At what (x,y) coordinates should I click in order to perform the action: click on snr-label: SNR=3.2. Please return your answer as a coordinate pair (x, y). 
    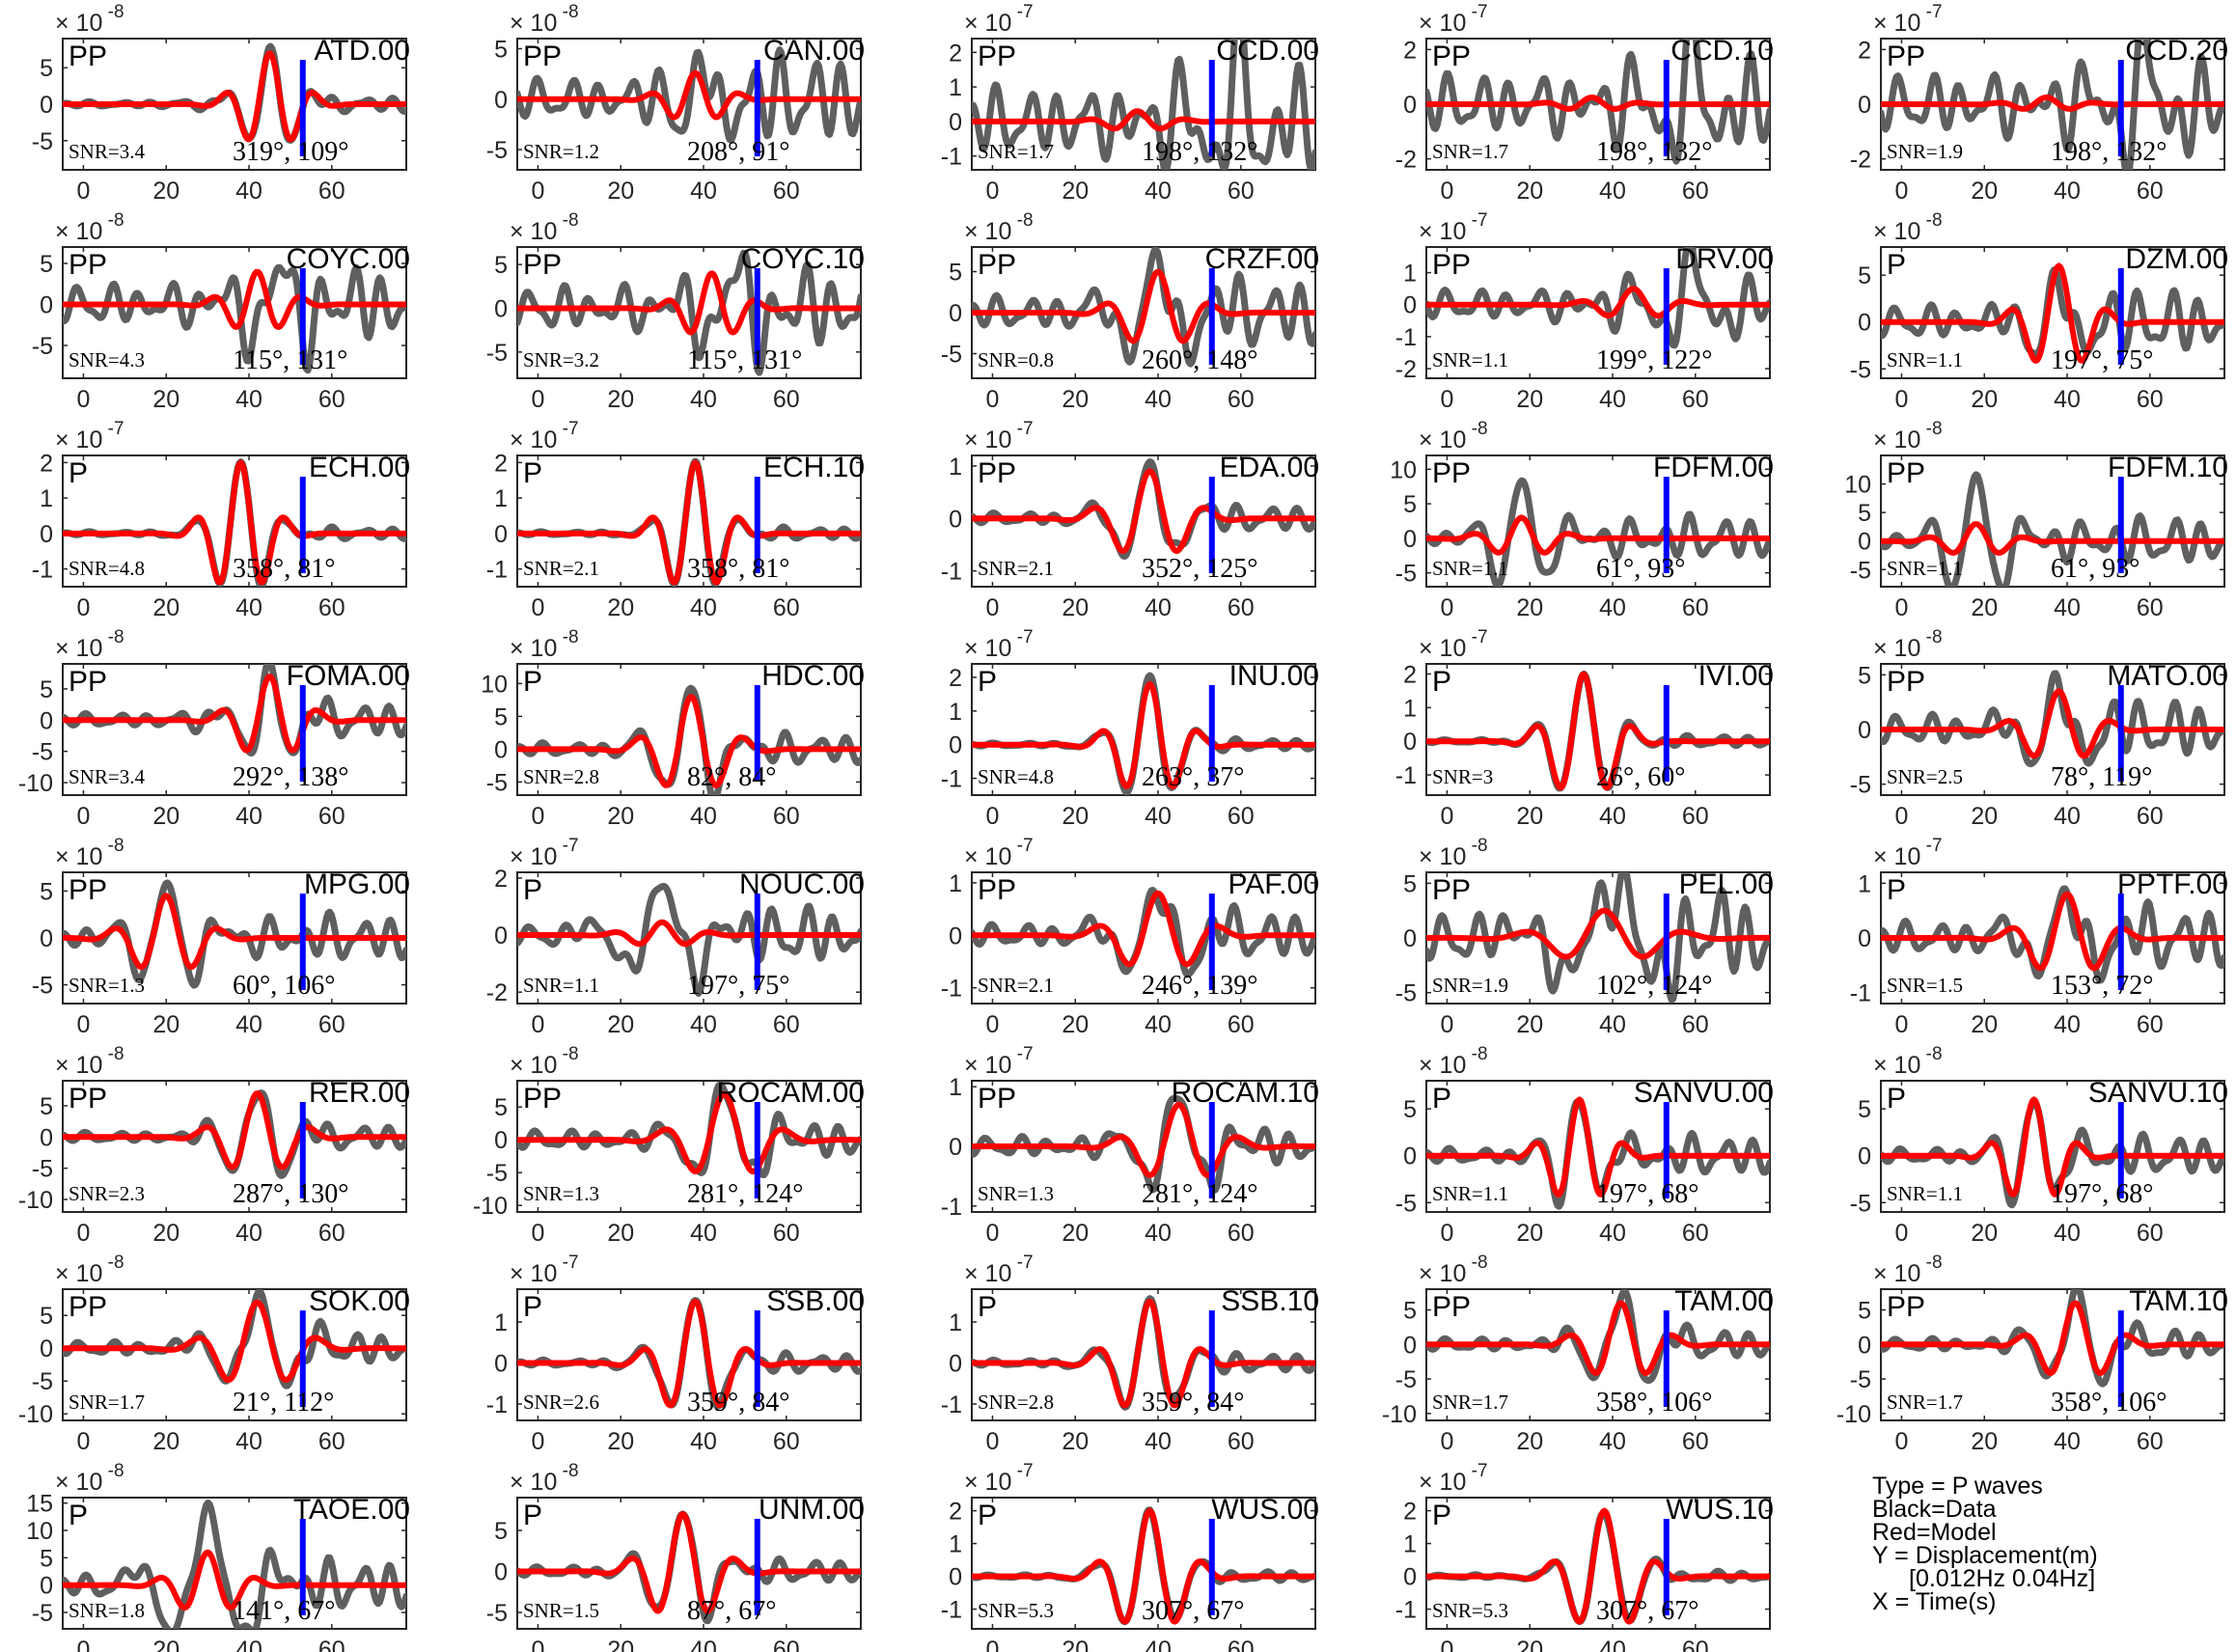
    Looking at the image, I should click on (561, 360).